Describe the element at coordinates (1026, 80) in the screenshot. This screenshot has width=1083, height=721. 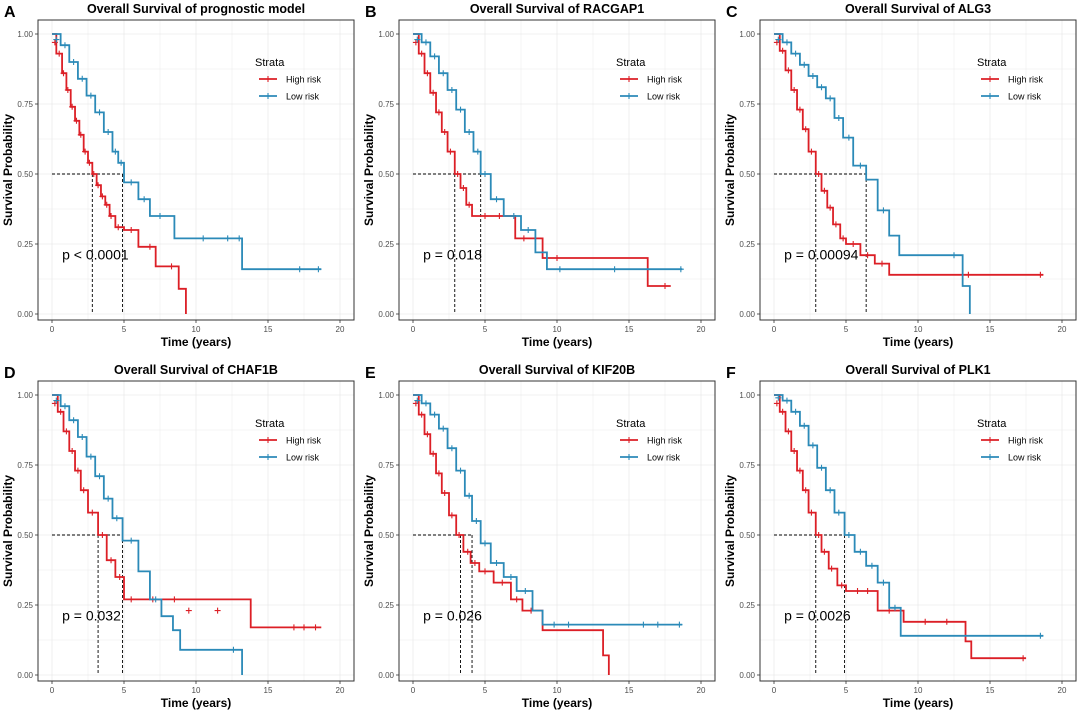
I see `legend-label-high-risk: High risk` at that location.